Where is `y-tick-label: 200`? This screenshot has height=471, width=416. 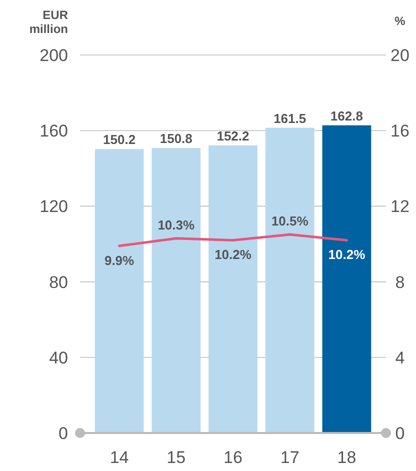 y-tick-label: 200 is located at coordinates (54, 55).